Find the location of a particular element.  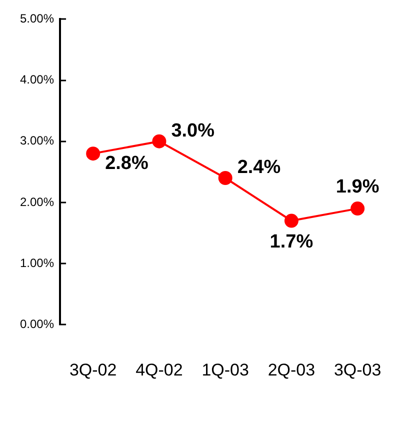

data-label: 3.0% is located at coordinates (193, 131).